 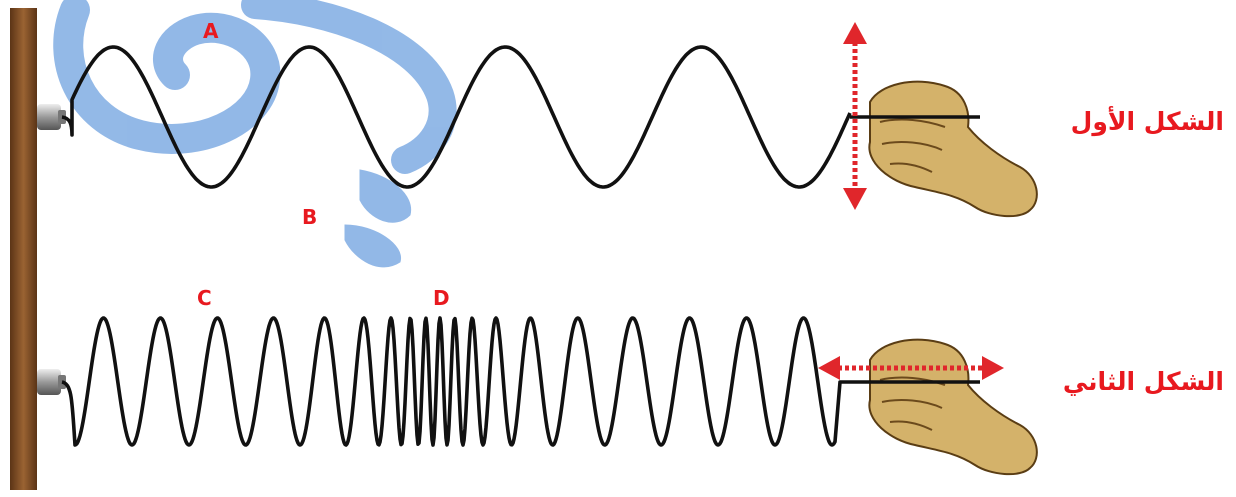 What do you see at coordinates (1143, 381) in the screenshot?
I see `figure-2-title: الشكل الثاني` at bounding box center [1143, 381].